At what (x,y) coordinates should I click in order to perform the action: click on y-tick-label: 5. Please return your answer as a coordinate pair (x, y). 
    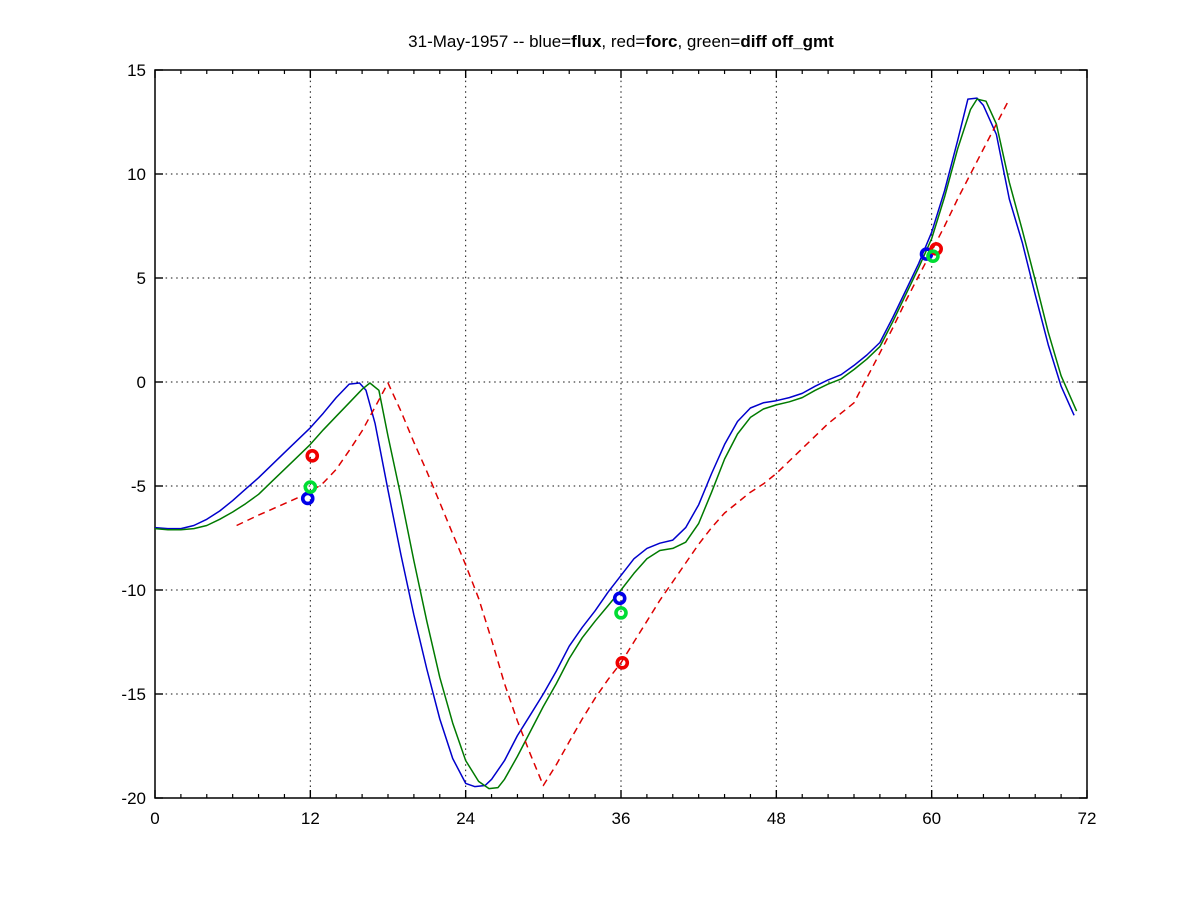
    Looking at the image, I should click on (141, 278).